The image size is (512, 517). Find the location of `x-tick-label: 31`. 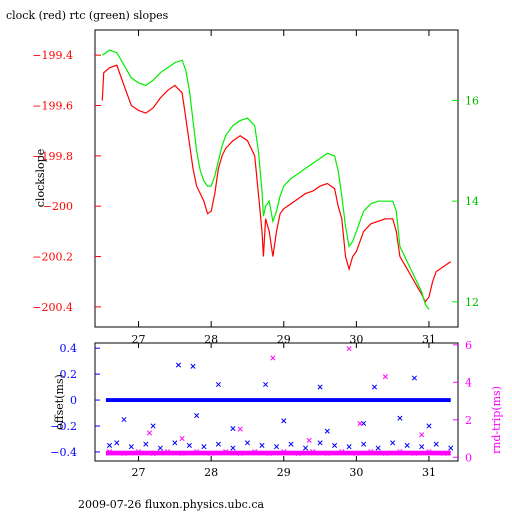

x-tick-label: 31 is located at coordinates (429, 472).